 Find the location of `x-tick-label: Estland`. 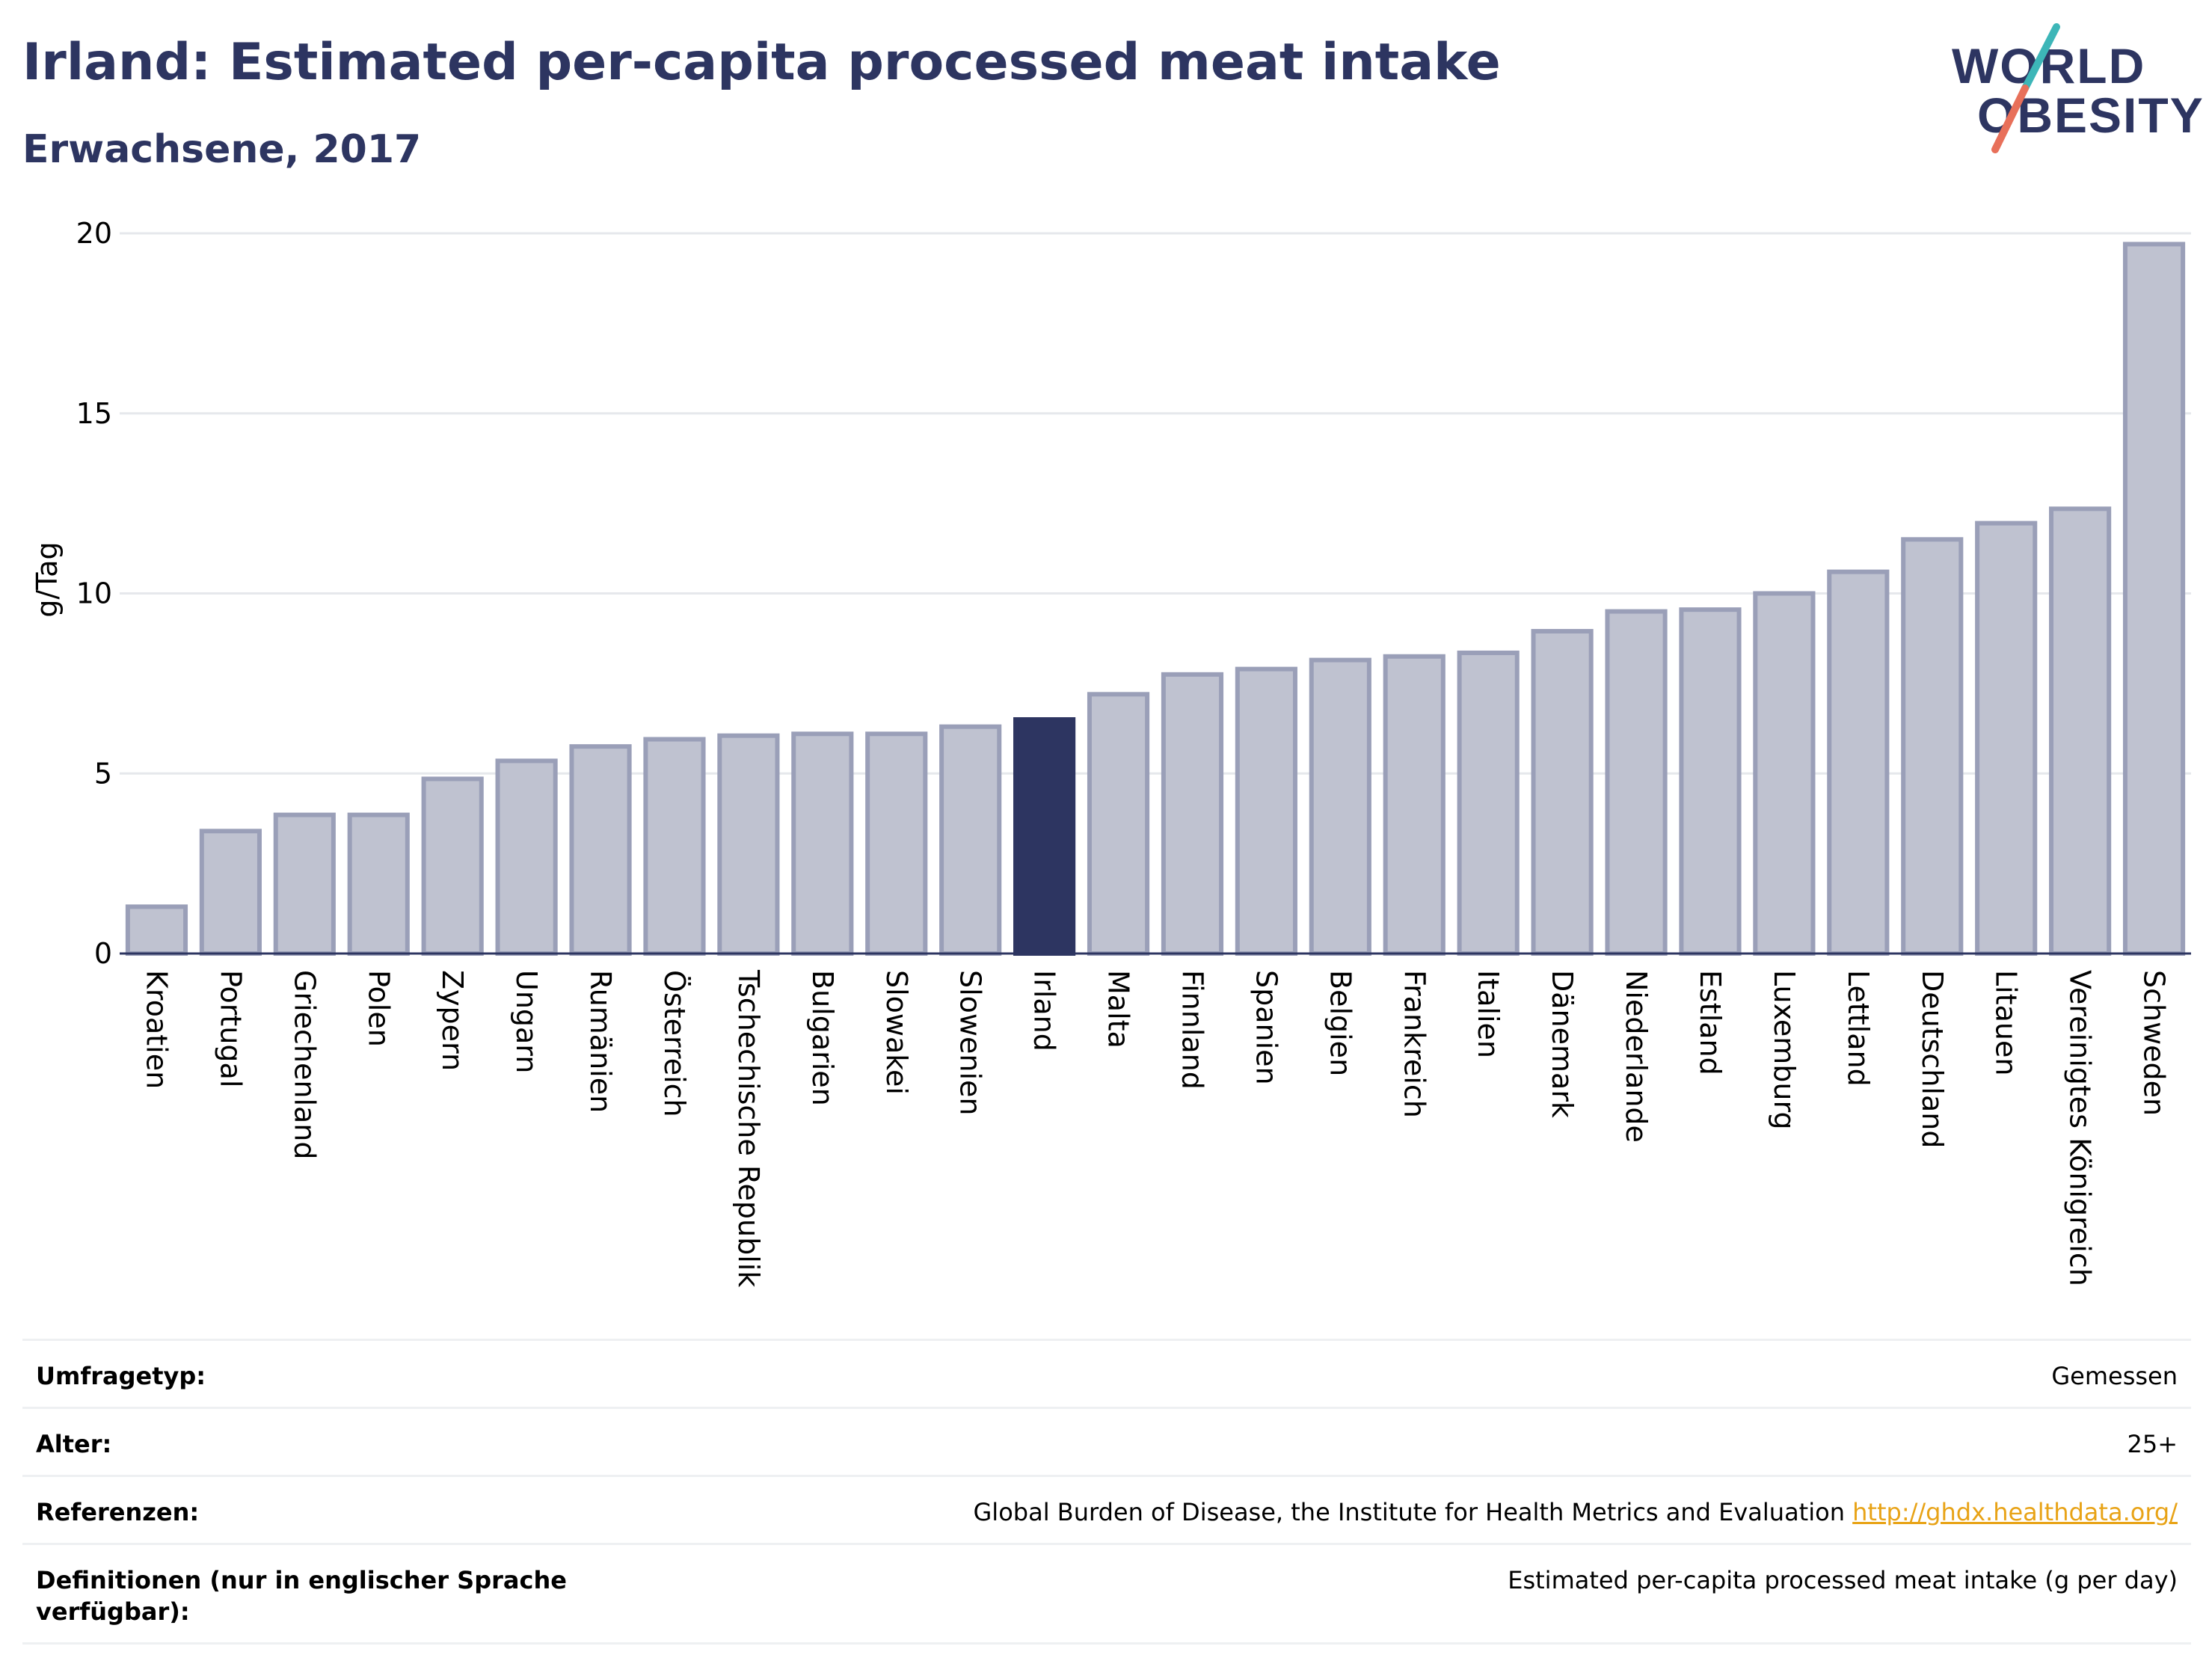

x-tick-label: Estland is located at coordinates (1710, 1022).